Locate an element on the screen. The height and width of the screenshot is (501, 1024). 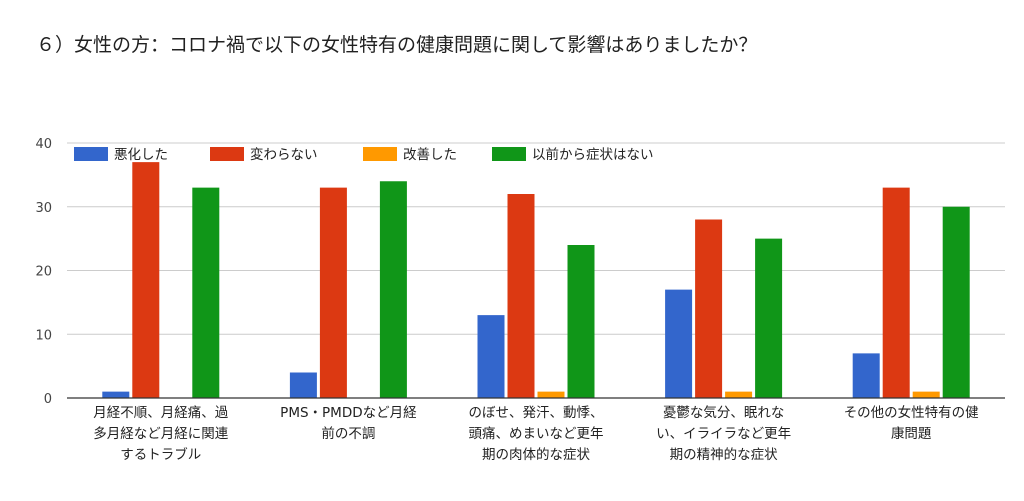
y-axis-ticks: 0 10 20 30 40 is located at coordinates (43, 272).